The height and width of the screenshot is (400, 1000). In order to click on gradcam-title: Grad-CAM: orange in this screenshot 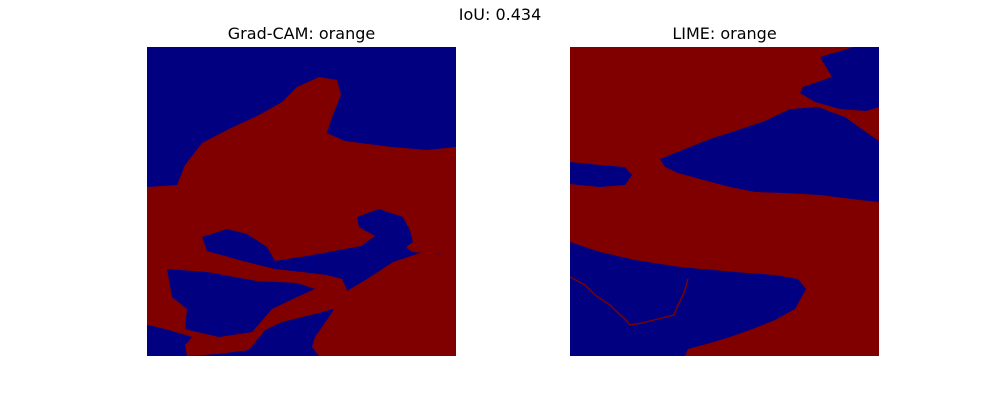, I will do `click(301, 33)`.